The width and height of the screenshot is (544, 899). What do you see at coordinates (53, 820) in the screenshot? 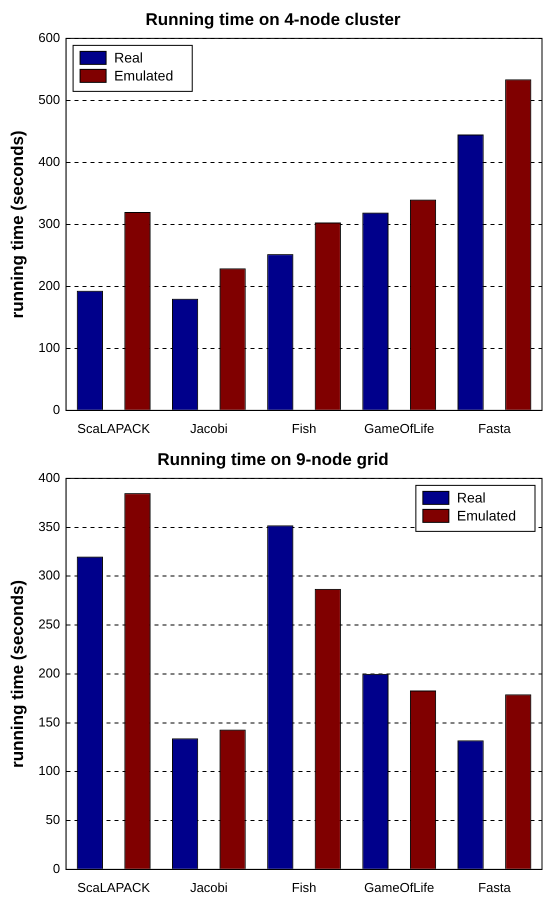
I see `y-tick-label: 50` at bounding box center [53, 820].